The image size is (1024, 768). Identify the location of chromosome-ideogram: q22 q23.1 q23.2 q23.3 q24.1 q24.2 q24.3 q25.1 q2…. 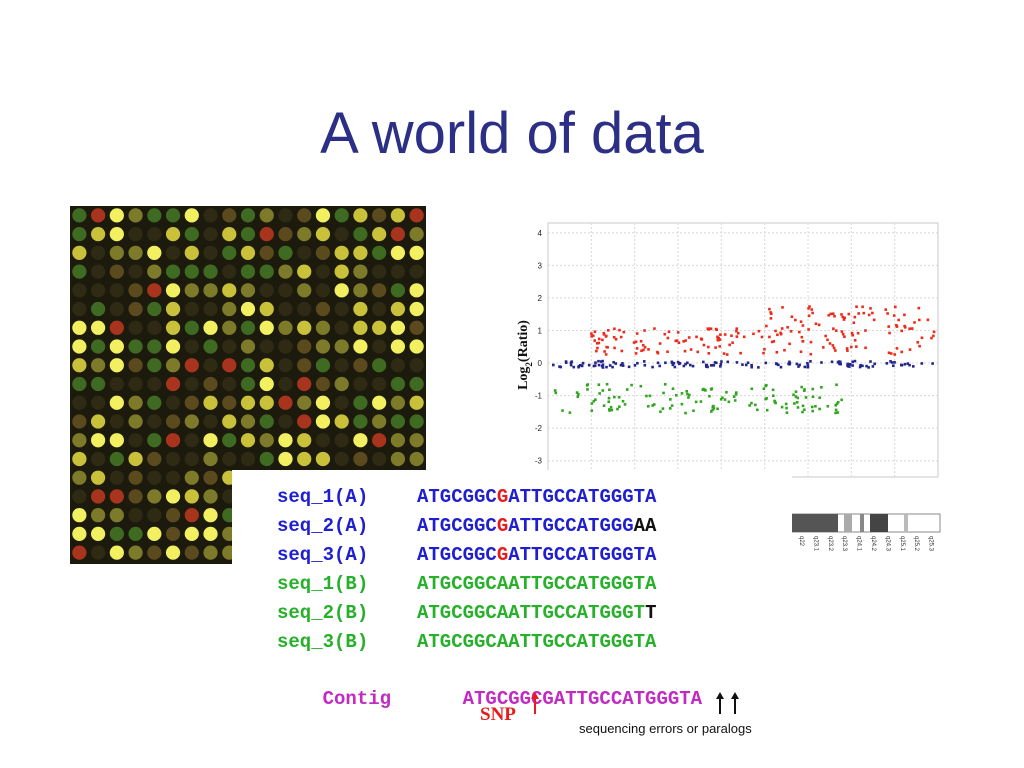
(866, 532).